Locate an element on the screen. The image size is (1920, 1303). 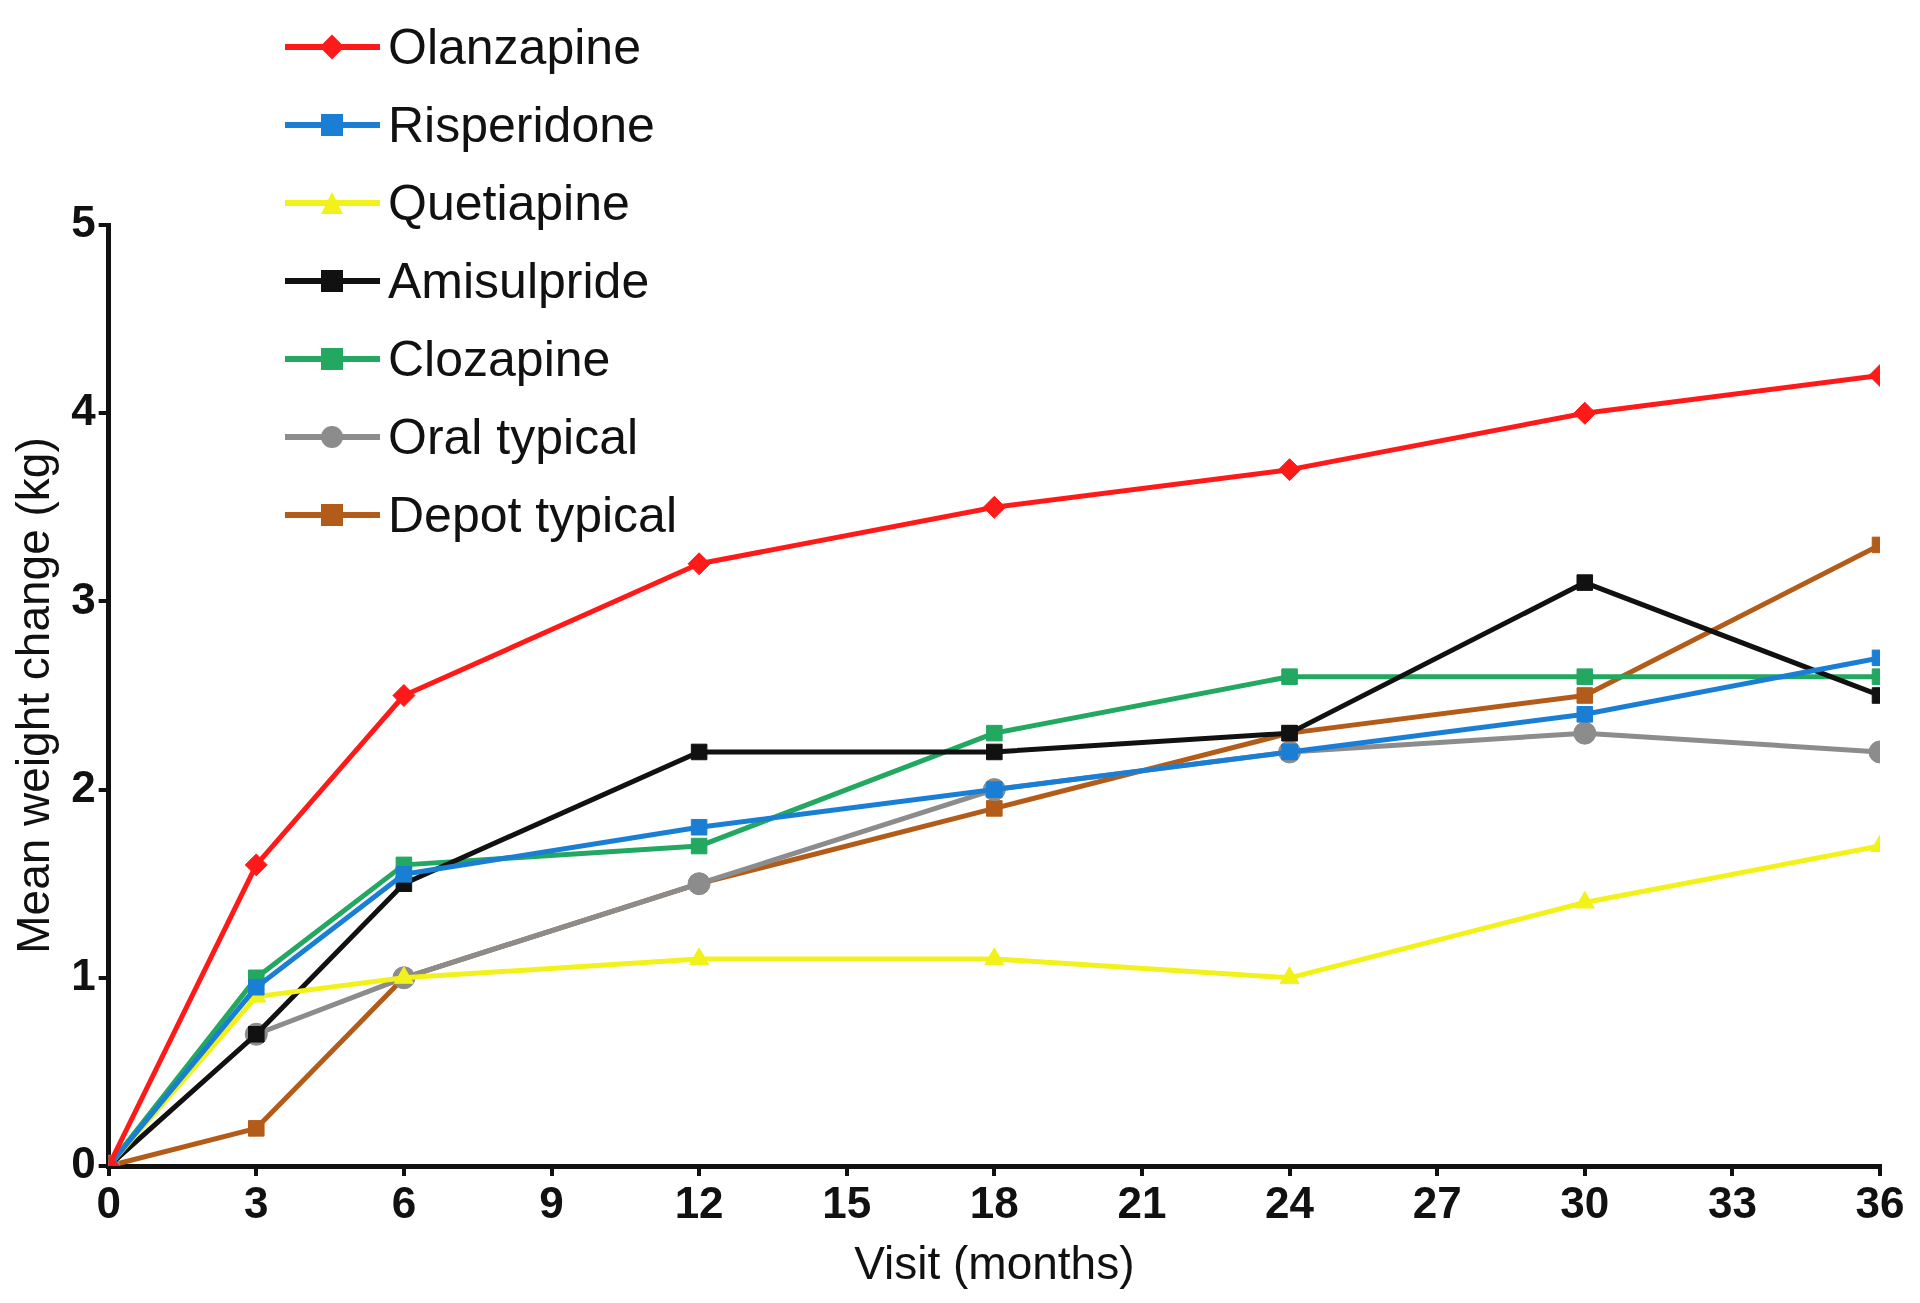
x-tick-label: 27 is located at coordinates (1437, 1202).